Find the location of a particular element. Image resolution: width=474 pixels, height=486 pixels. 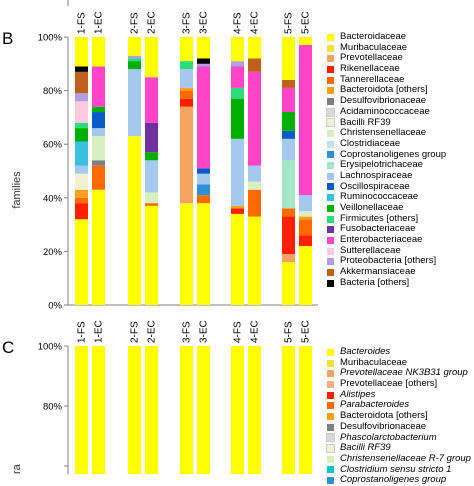

legend-label: Firmicutes [others] is located at coordinates (379, 218).